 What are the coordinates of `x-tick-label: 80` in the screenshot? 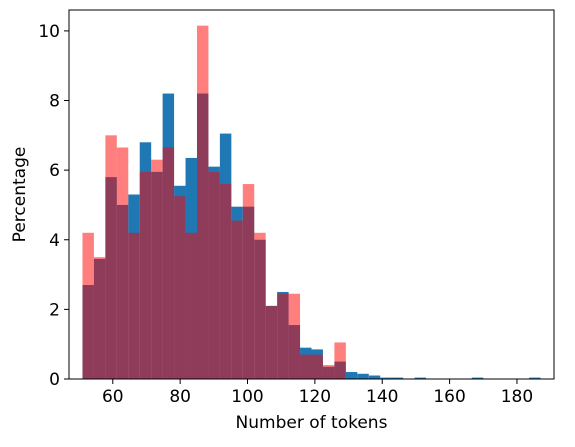 It's located at (180, 397).